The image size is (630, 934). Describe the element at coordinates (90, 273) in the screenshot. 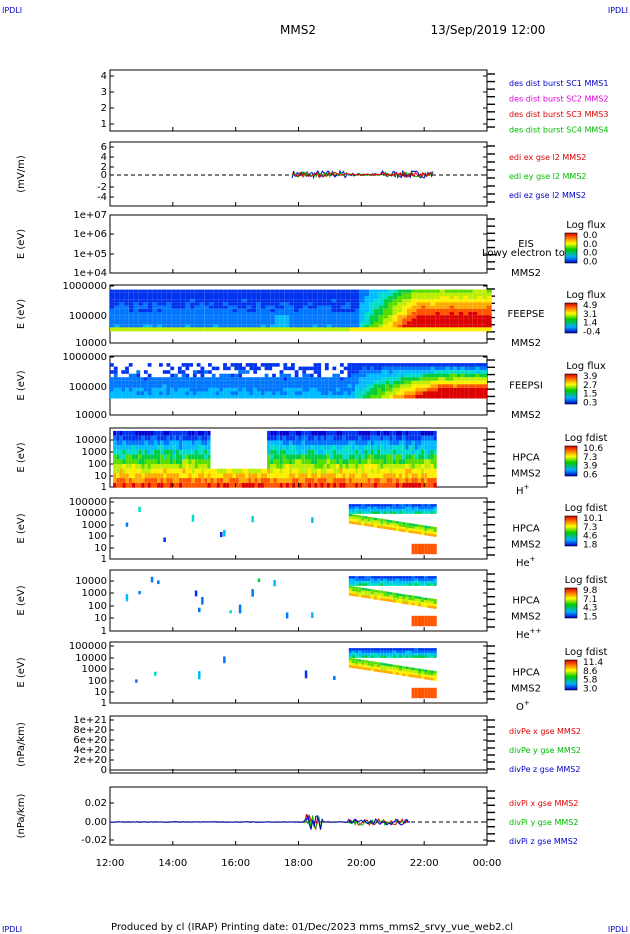

I see `y-tick-label: 1e+04` at that location.